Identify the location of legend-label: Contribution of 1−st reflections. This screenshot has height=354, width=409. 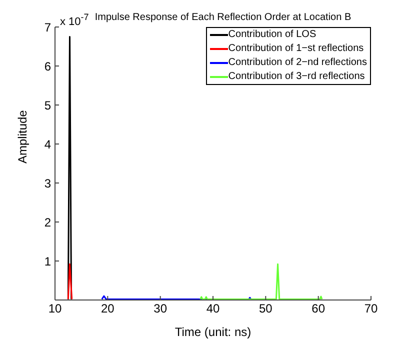
(296, 49).